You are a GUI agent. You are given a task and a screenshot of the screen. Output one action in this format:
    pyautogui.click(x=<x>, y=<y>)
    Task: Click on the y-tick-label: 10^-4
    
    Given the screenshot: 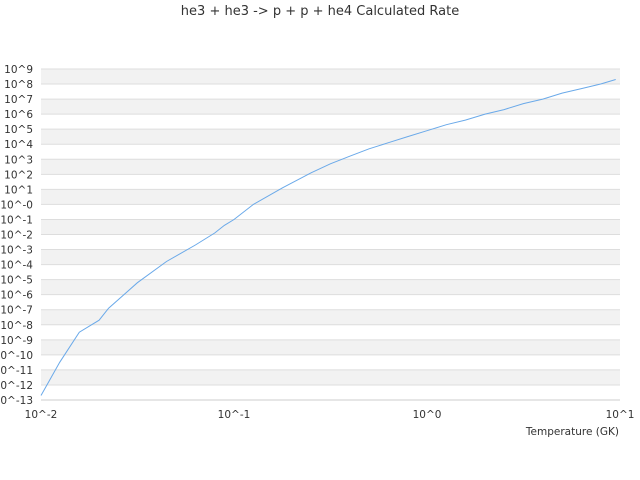 What is the action you would take?
    pyautogui.click(x=16, y=266)
    